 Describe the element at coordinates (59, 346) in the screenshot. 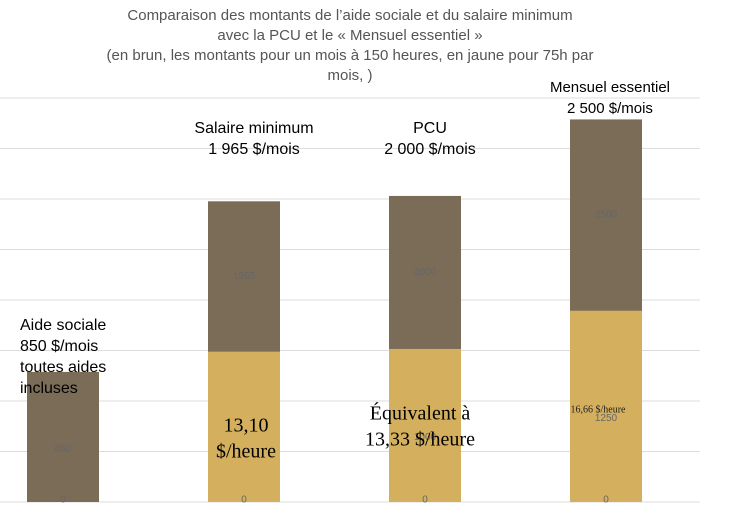

I see `annotation: 850 $/mois` at that location.